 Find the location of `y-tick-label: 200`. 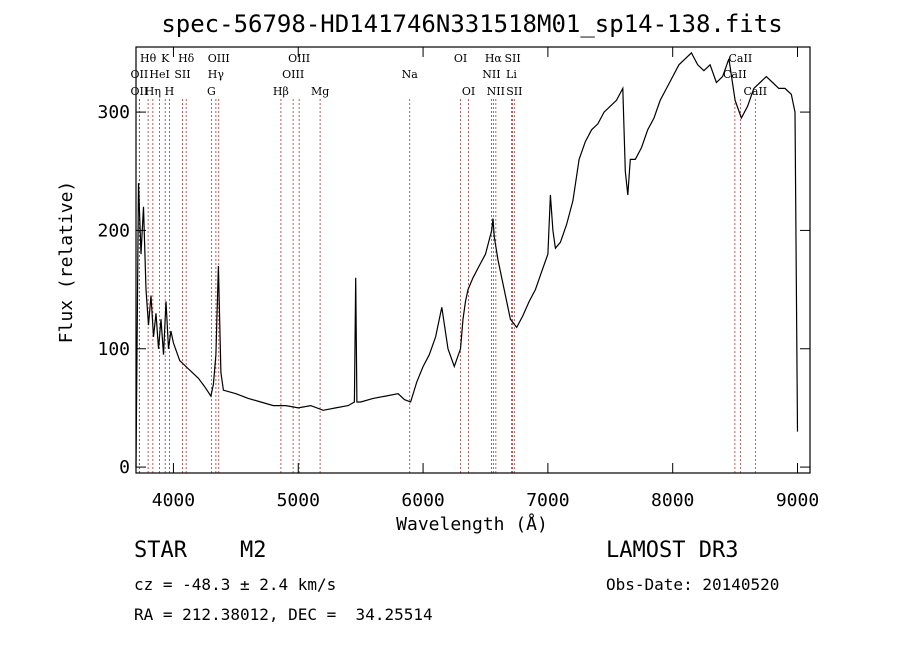

y-tick-label: 200 is located at coordinates (113, 230).